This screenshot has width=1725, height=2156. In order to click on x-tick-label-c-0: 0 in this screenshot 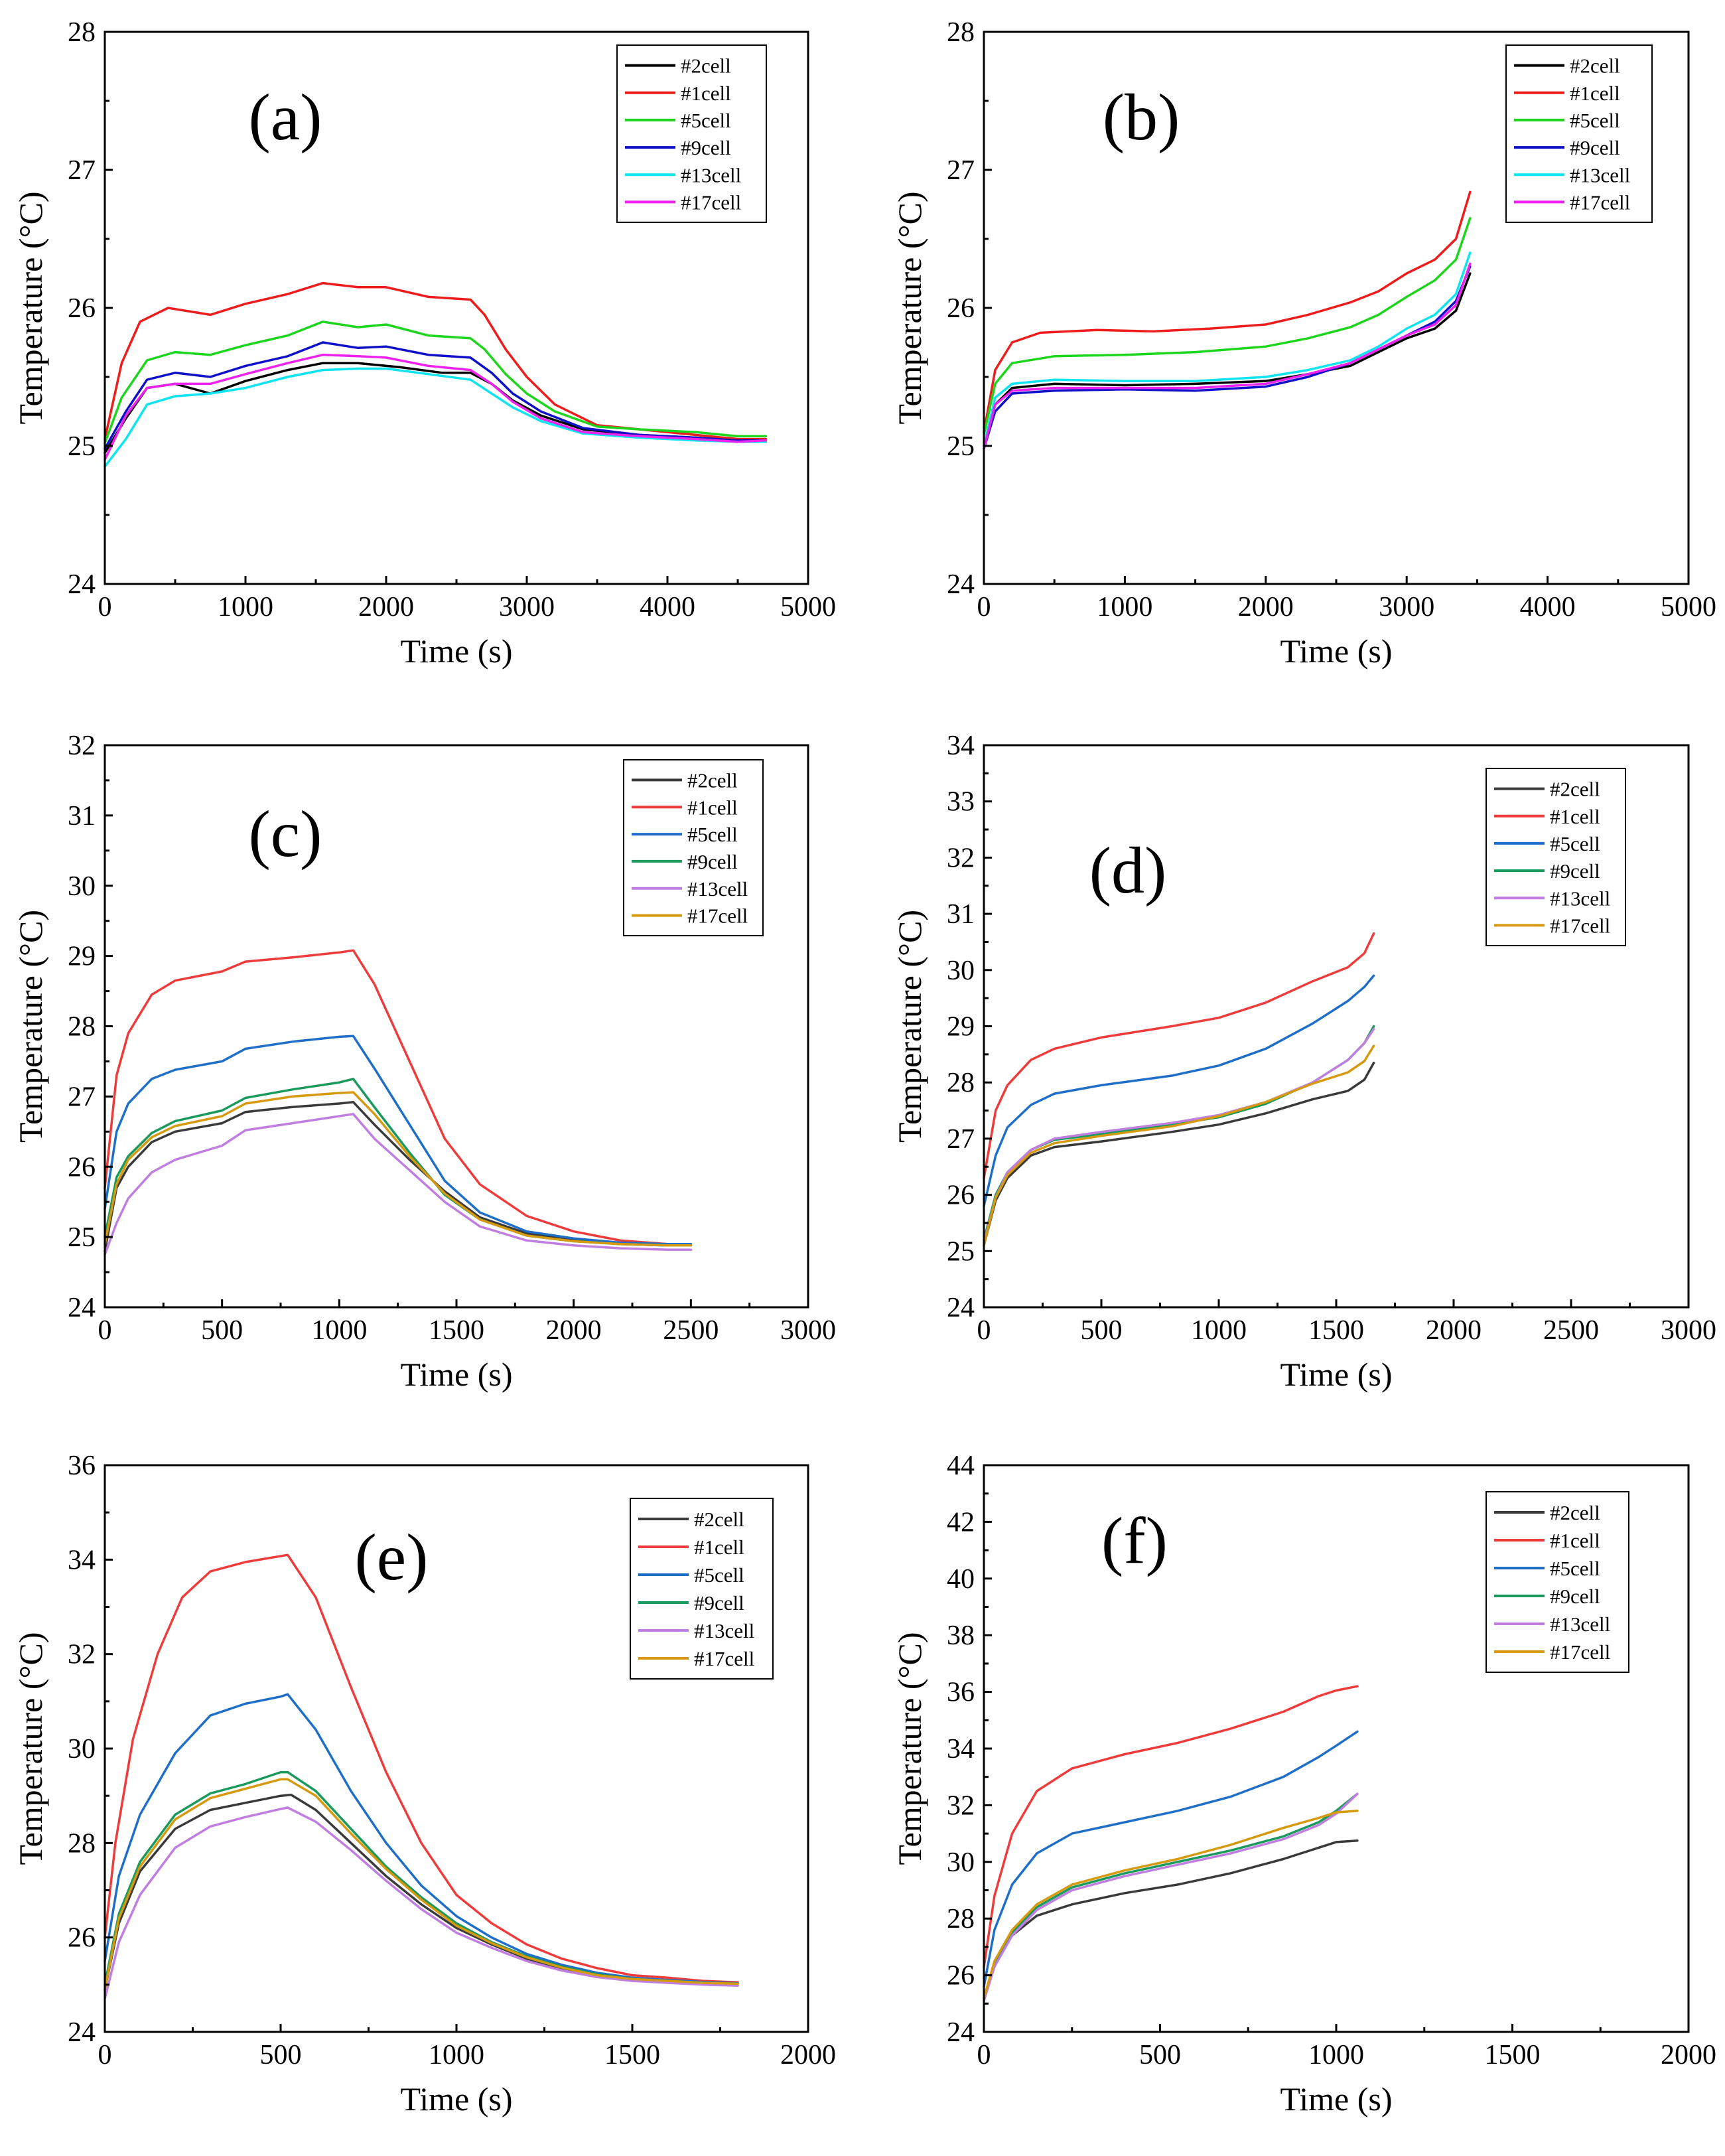, I will do `click(105, 1330)`.